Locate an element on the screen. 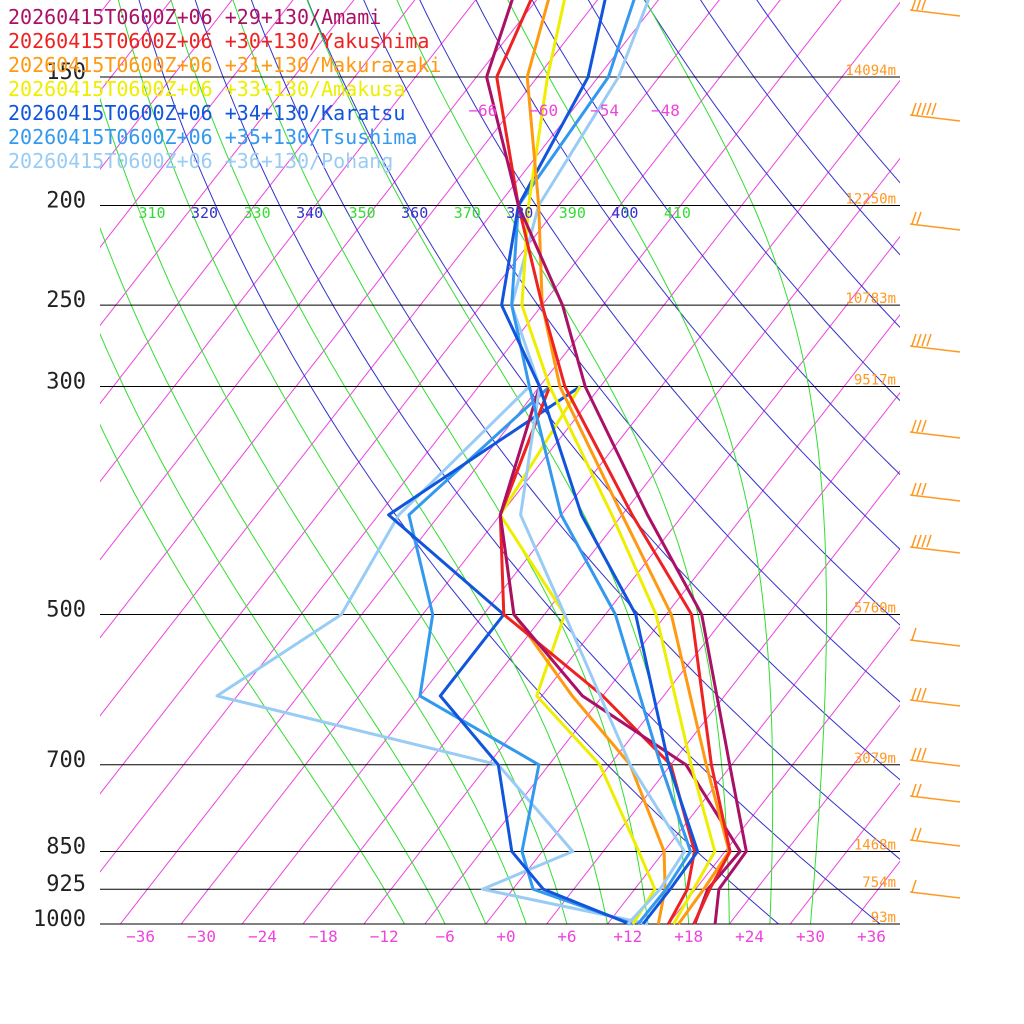  temperature-tick-label: +24 is located at coordinates (749, 936).